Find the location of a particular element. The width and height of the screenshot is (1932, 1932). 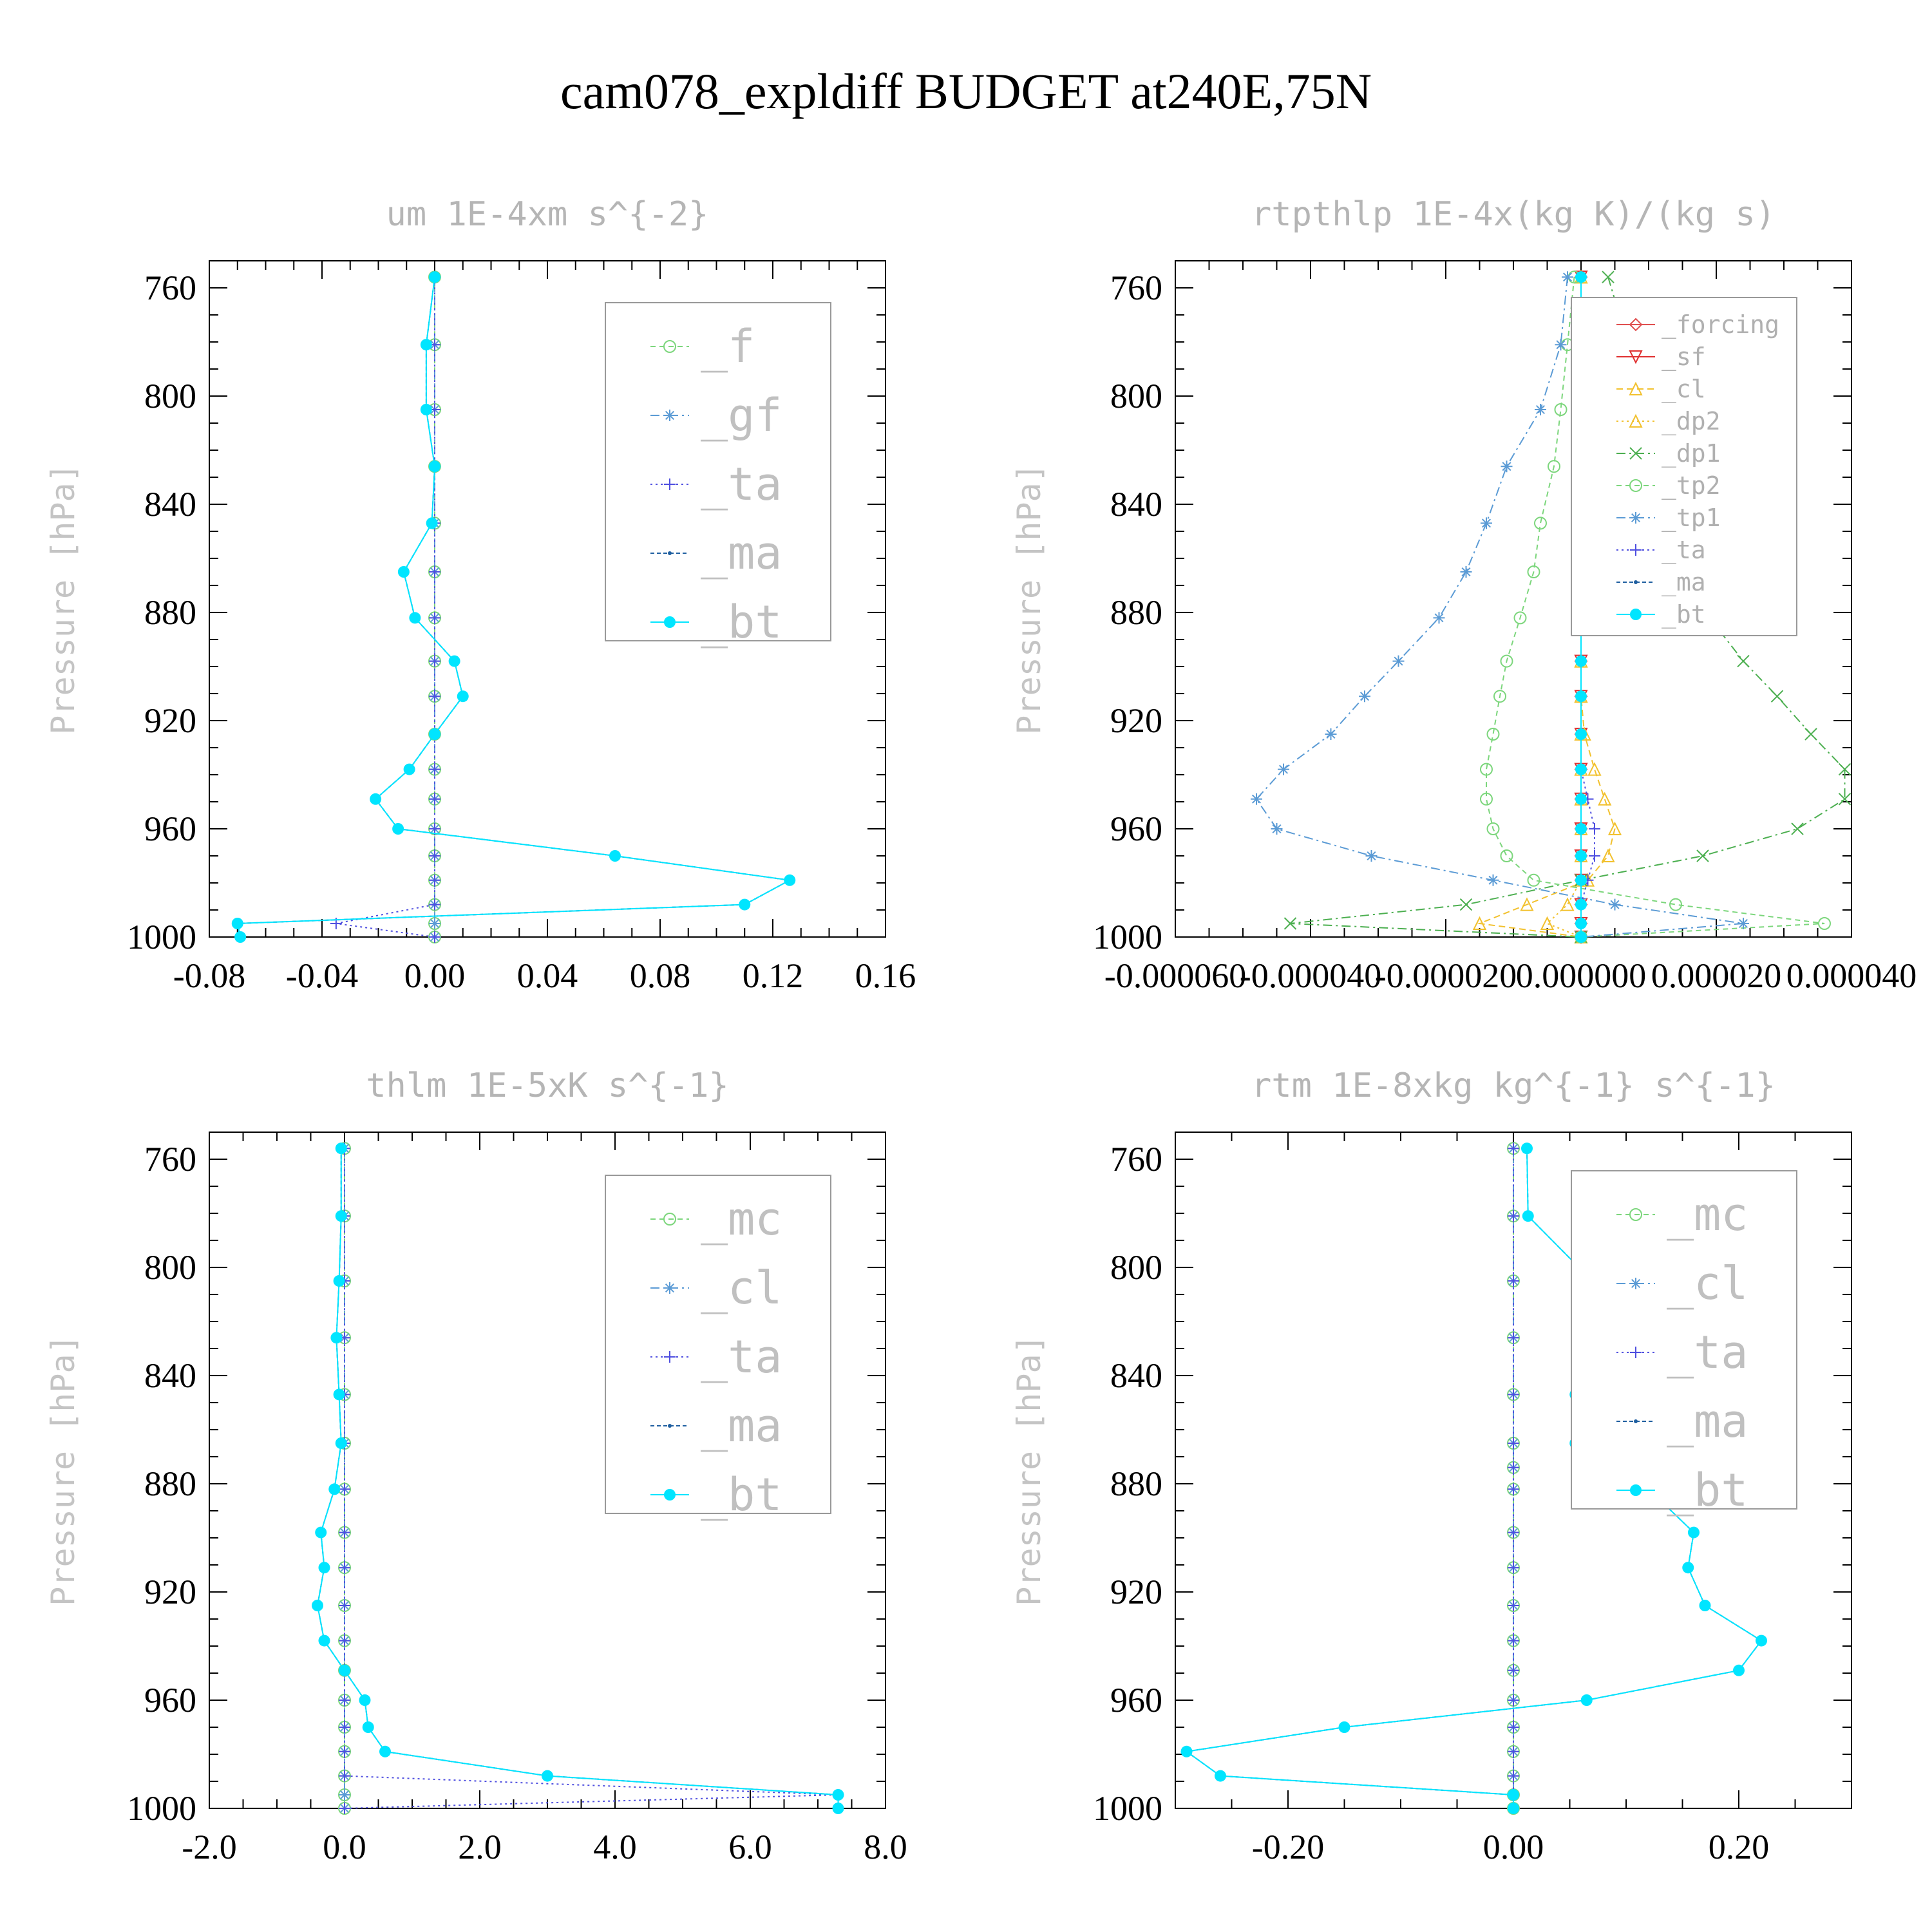

x-tick-label: -0.000020 is located at coordinates (1446, 975).